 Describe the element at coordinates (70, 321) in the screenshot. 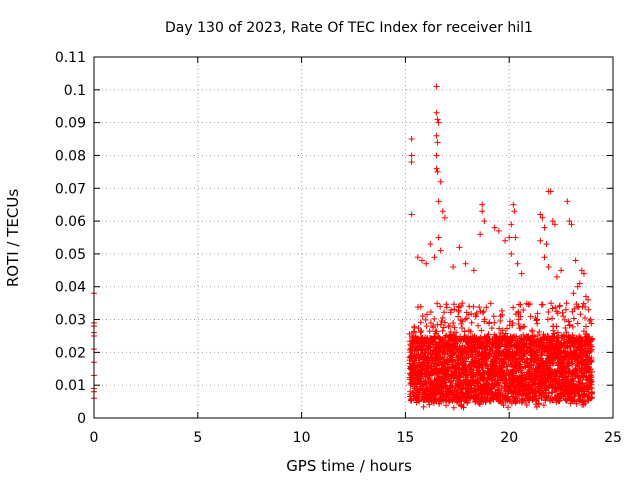

I see `y-tick-label: 0.03` at that location.